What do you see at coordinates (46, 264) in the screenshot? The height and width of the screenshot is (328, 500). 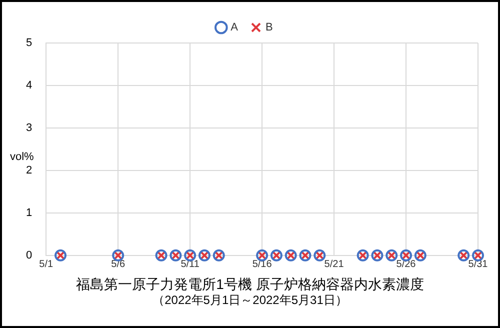 I see `x-tick-label: 5/1` at bounding box center [46, 264].